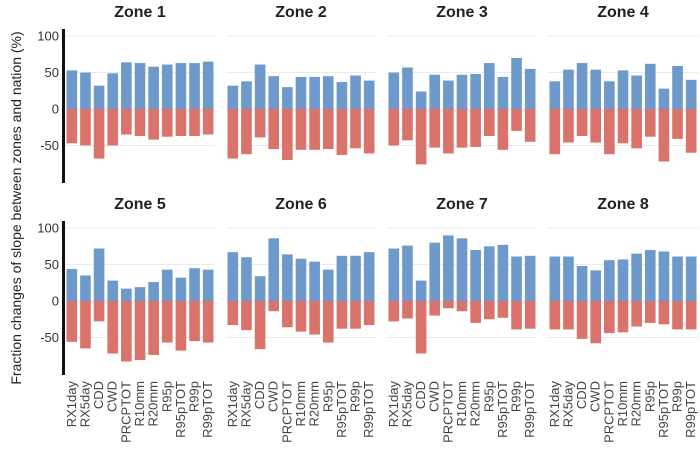 This screenshot has height=457, width=700. What do you see at coordinates (140, 12) in the screenshot?
I see `panel-title: Zone 1` at bounding box center [140, 12].